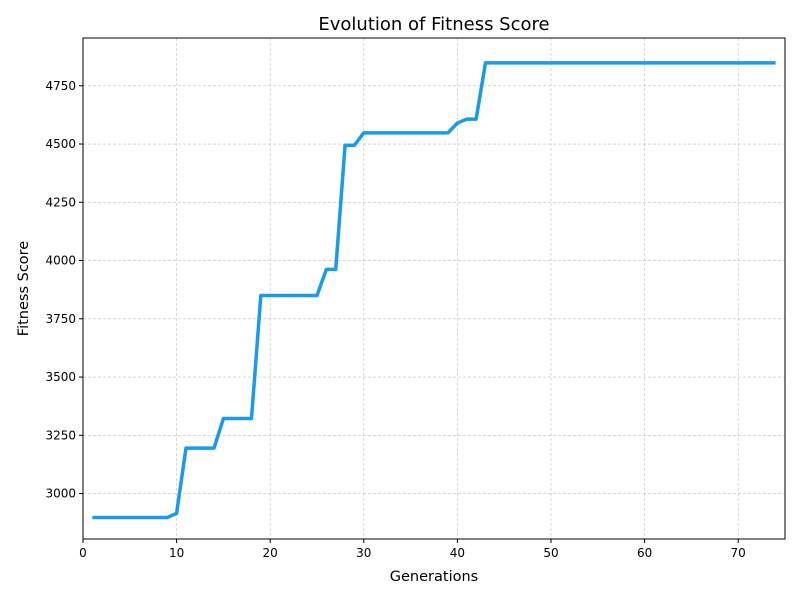 The height and width of the screenshot is (600, 800). Describe the element at coordinates (60, 319) in the screenshot. I see `y-tick-label: 3750` at that location.